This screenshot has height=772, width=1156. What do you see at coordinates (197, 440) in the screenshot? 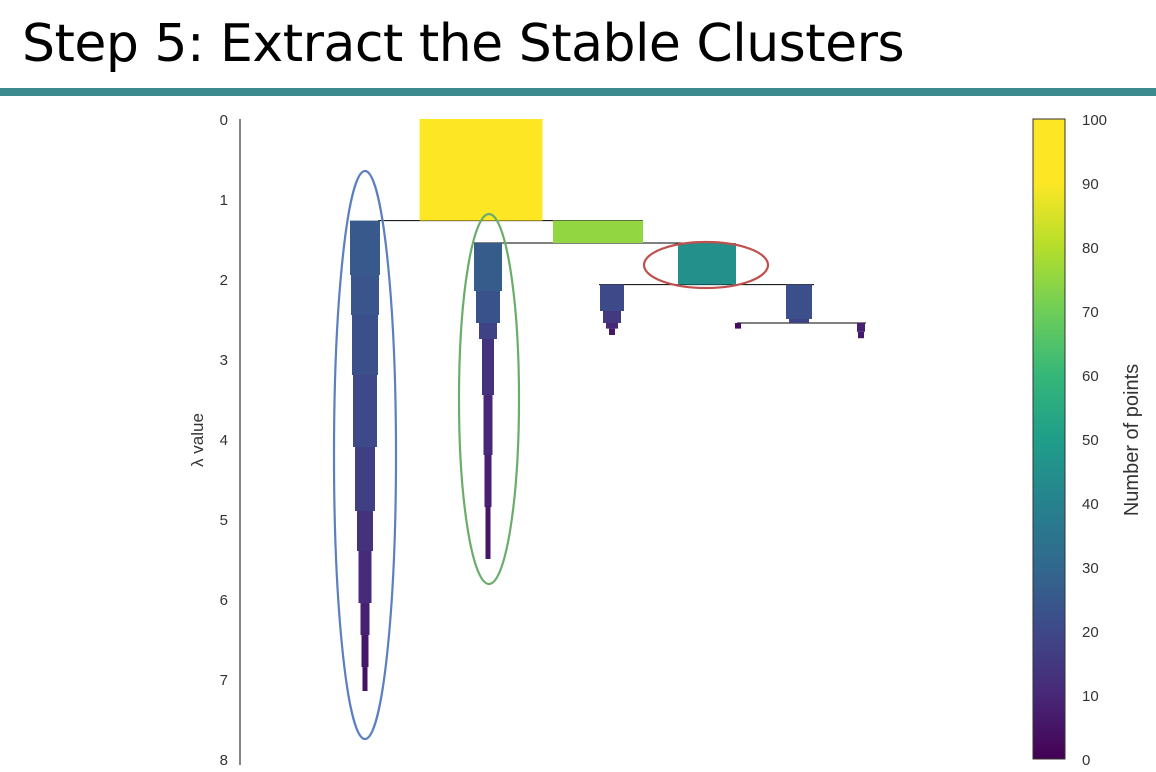
I see `y-axis-label: λ value` at bounding box center [197, 440].